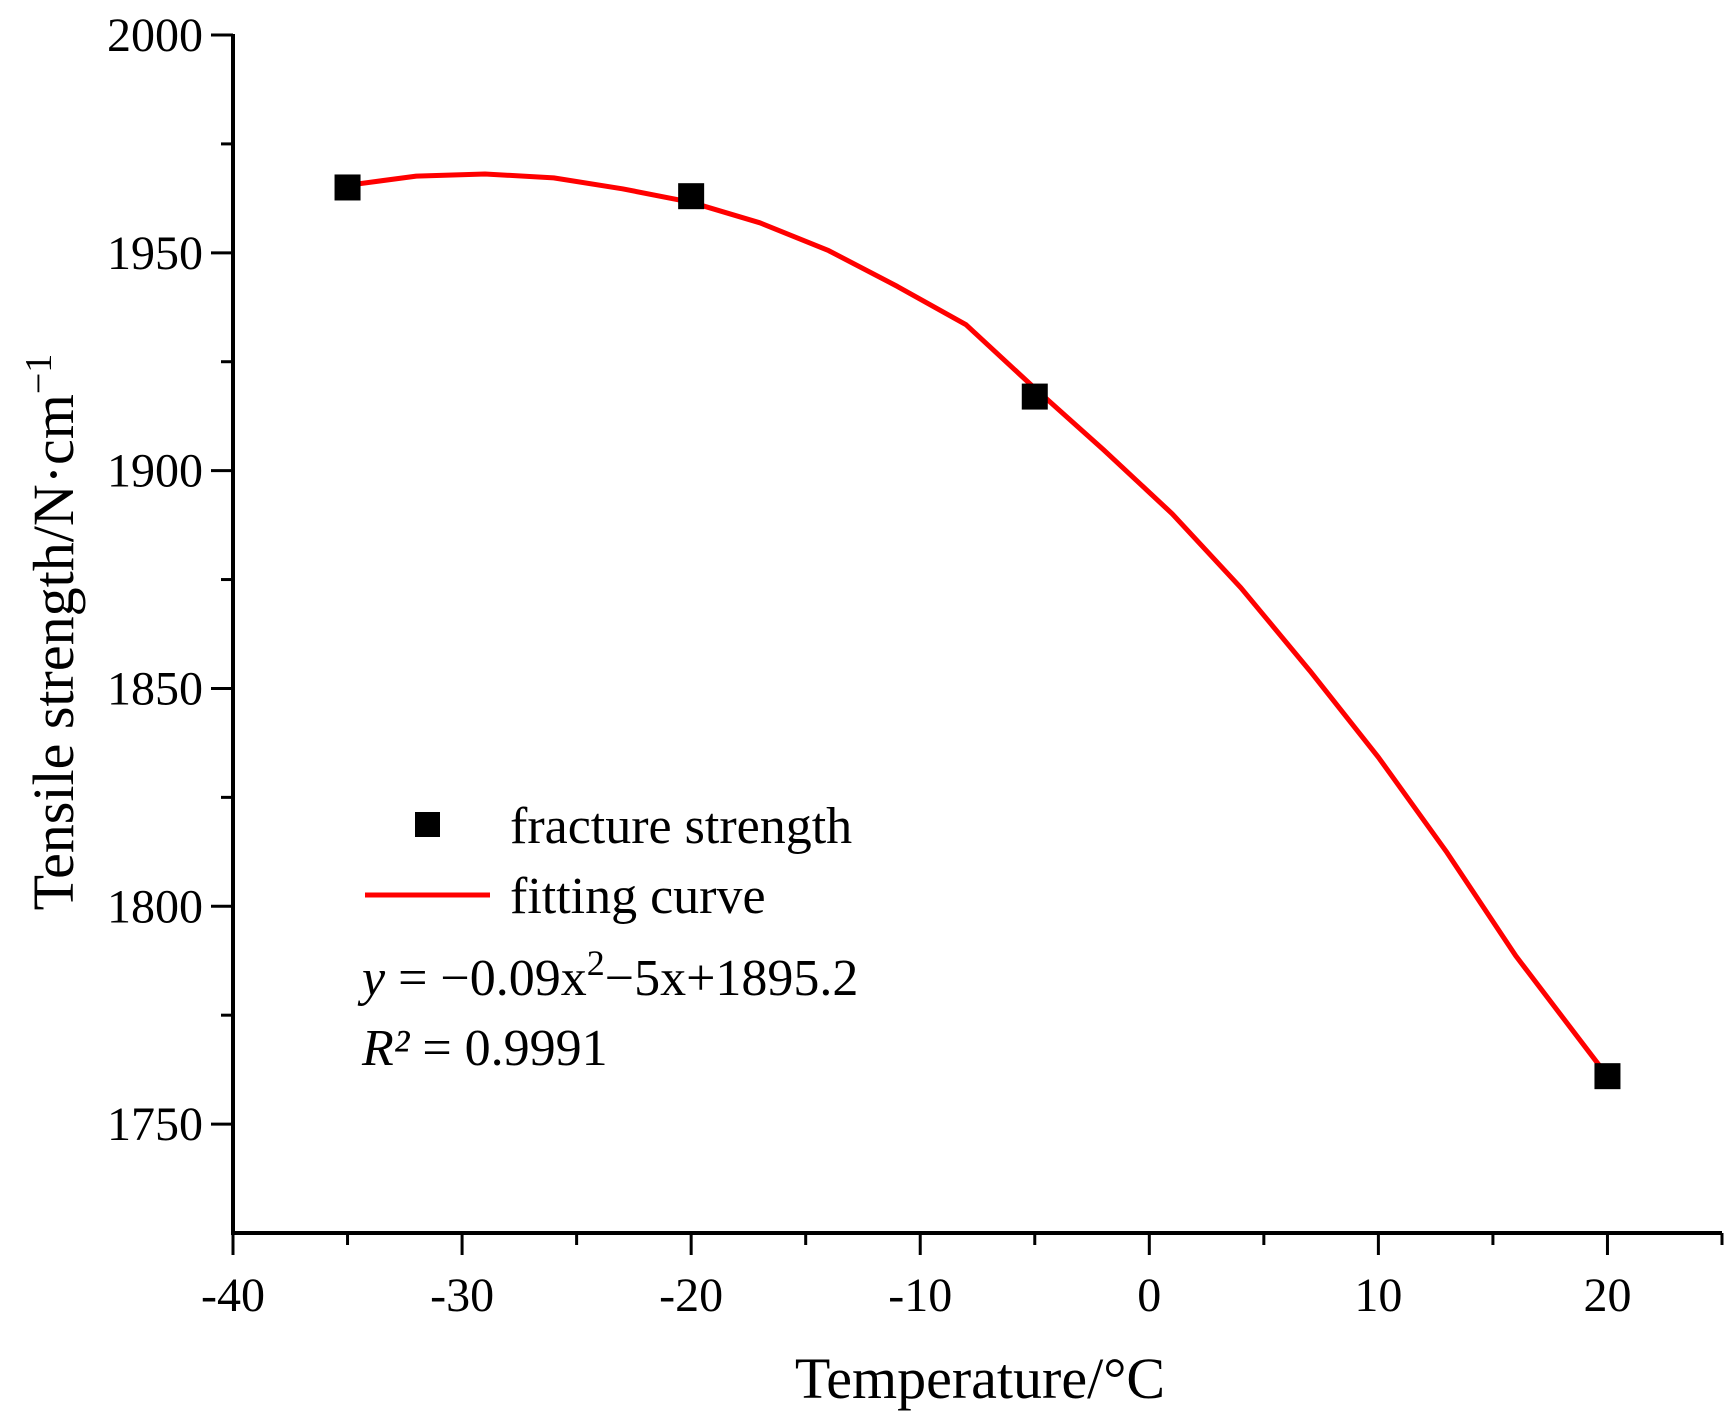  What do you see at coordinates (155, 471) in the screenshot?
I see `y-tick-label: 1900` at bounding box center [155, 471].